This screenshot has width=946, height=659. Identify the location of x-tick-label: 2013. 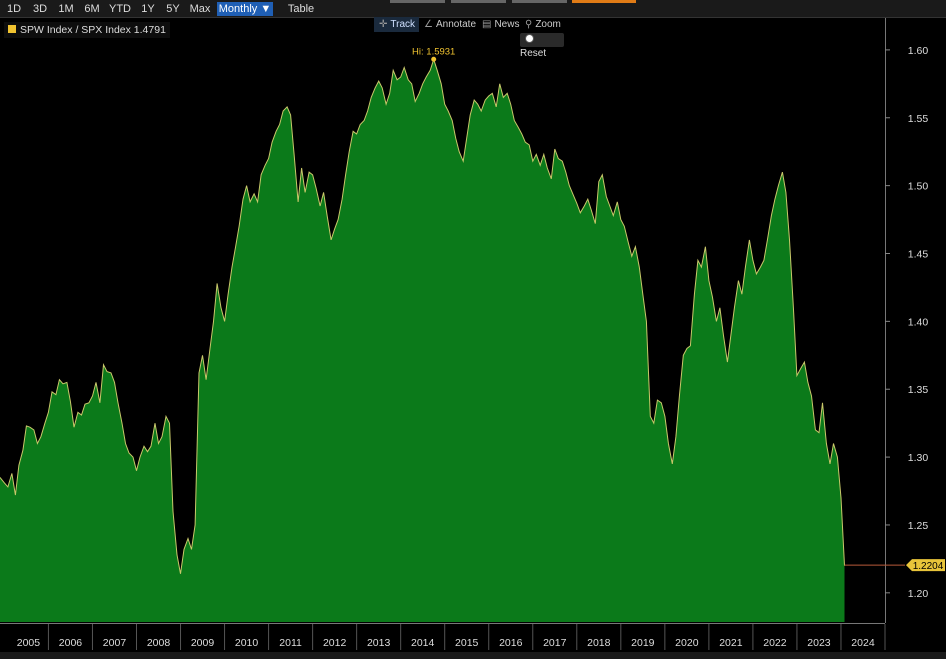
(379, 643).